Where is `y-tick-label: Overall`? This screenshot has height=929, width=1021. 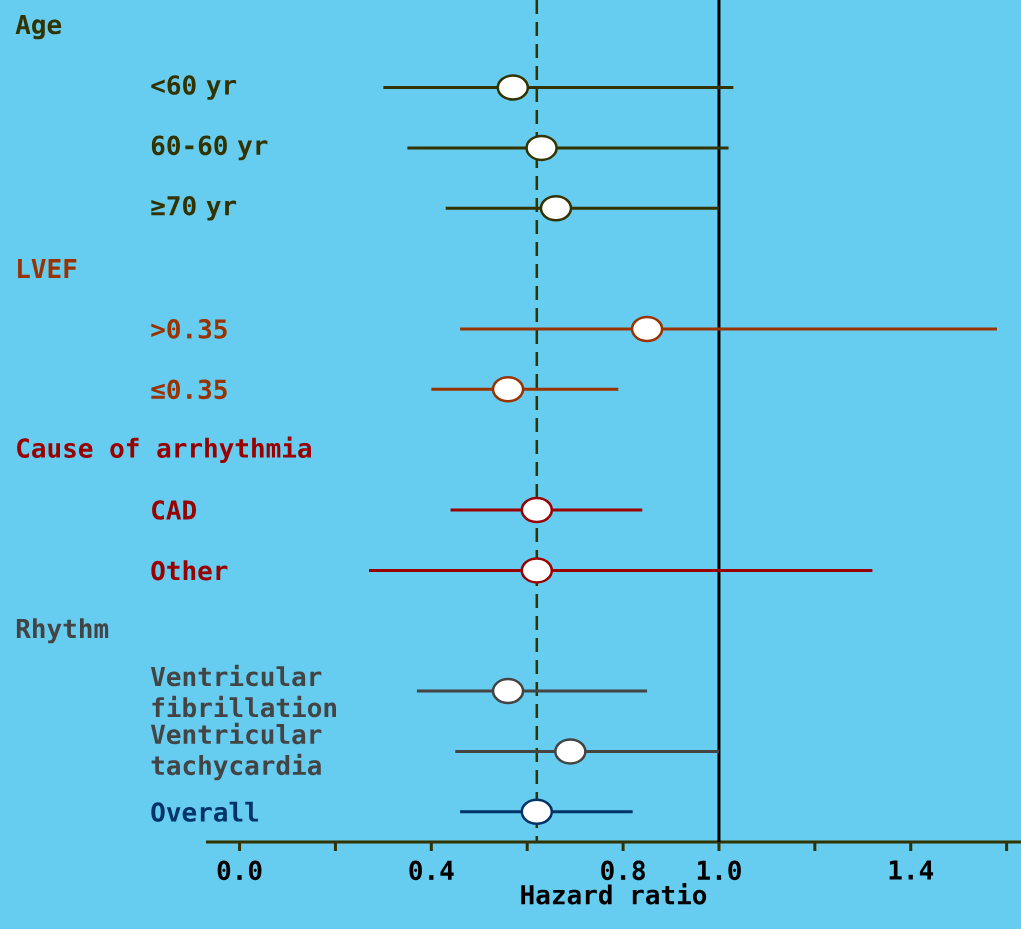
y-tick-label: Overall is located at coordinates (205, 811).